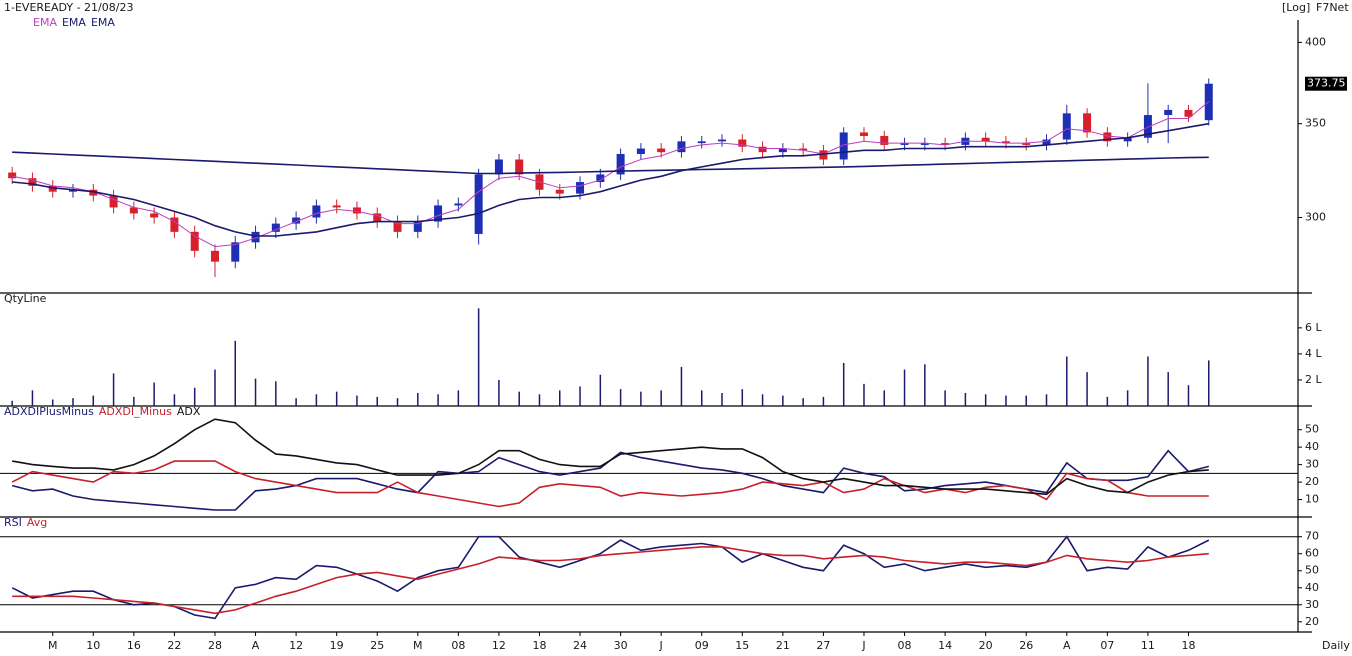 This screenshot has height=656, width=1352. Describe the element at coordinates (1336, 645) in the screenshot. I see `x-axis-label: Daily` at that location.